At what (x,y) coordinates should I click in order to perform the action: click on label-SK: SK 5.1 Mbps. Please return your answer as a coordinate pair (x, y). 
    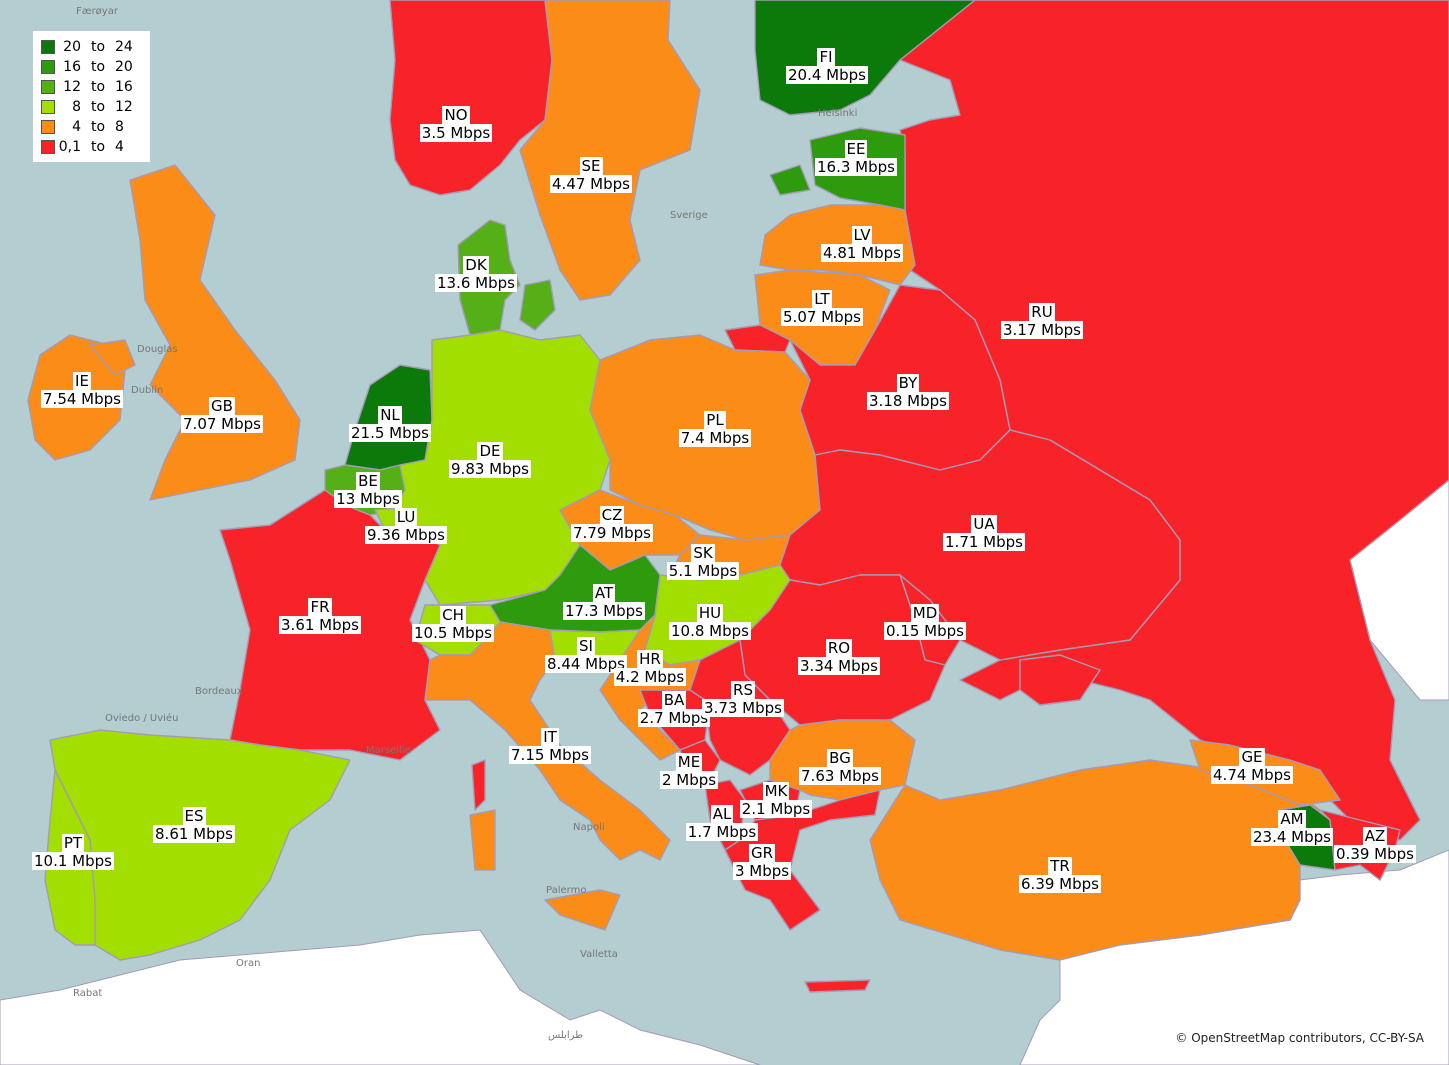
    Looking at the image, I should click on (703, 562).